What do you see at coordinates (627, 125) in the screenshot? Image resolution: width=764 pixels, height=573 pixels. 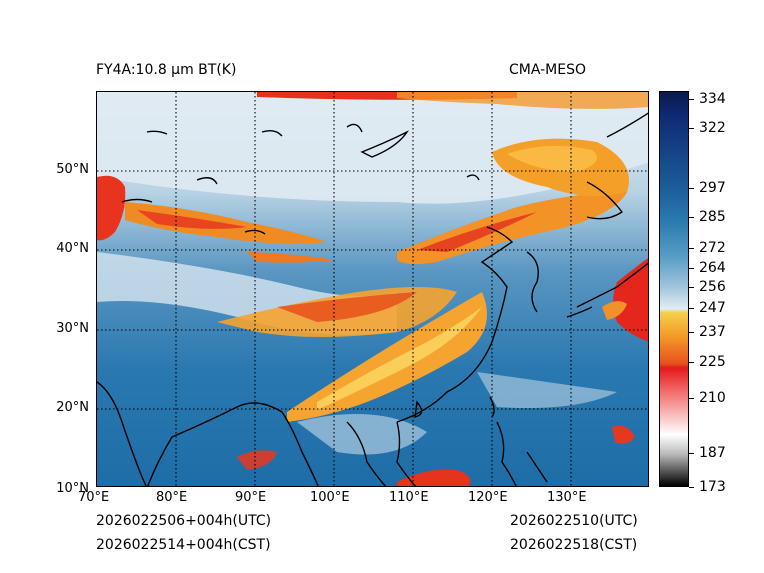 I see `kamchatka-coast` at bounding box center [627, 125].